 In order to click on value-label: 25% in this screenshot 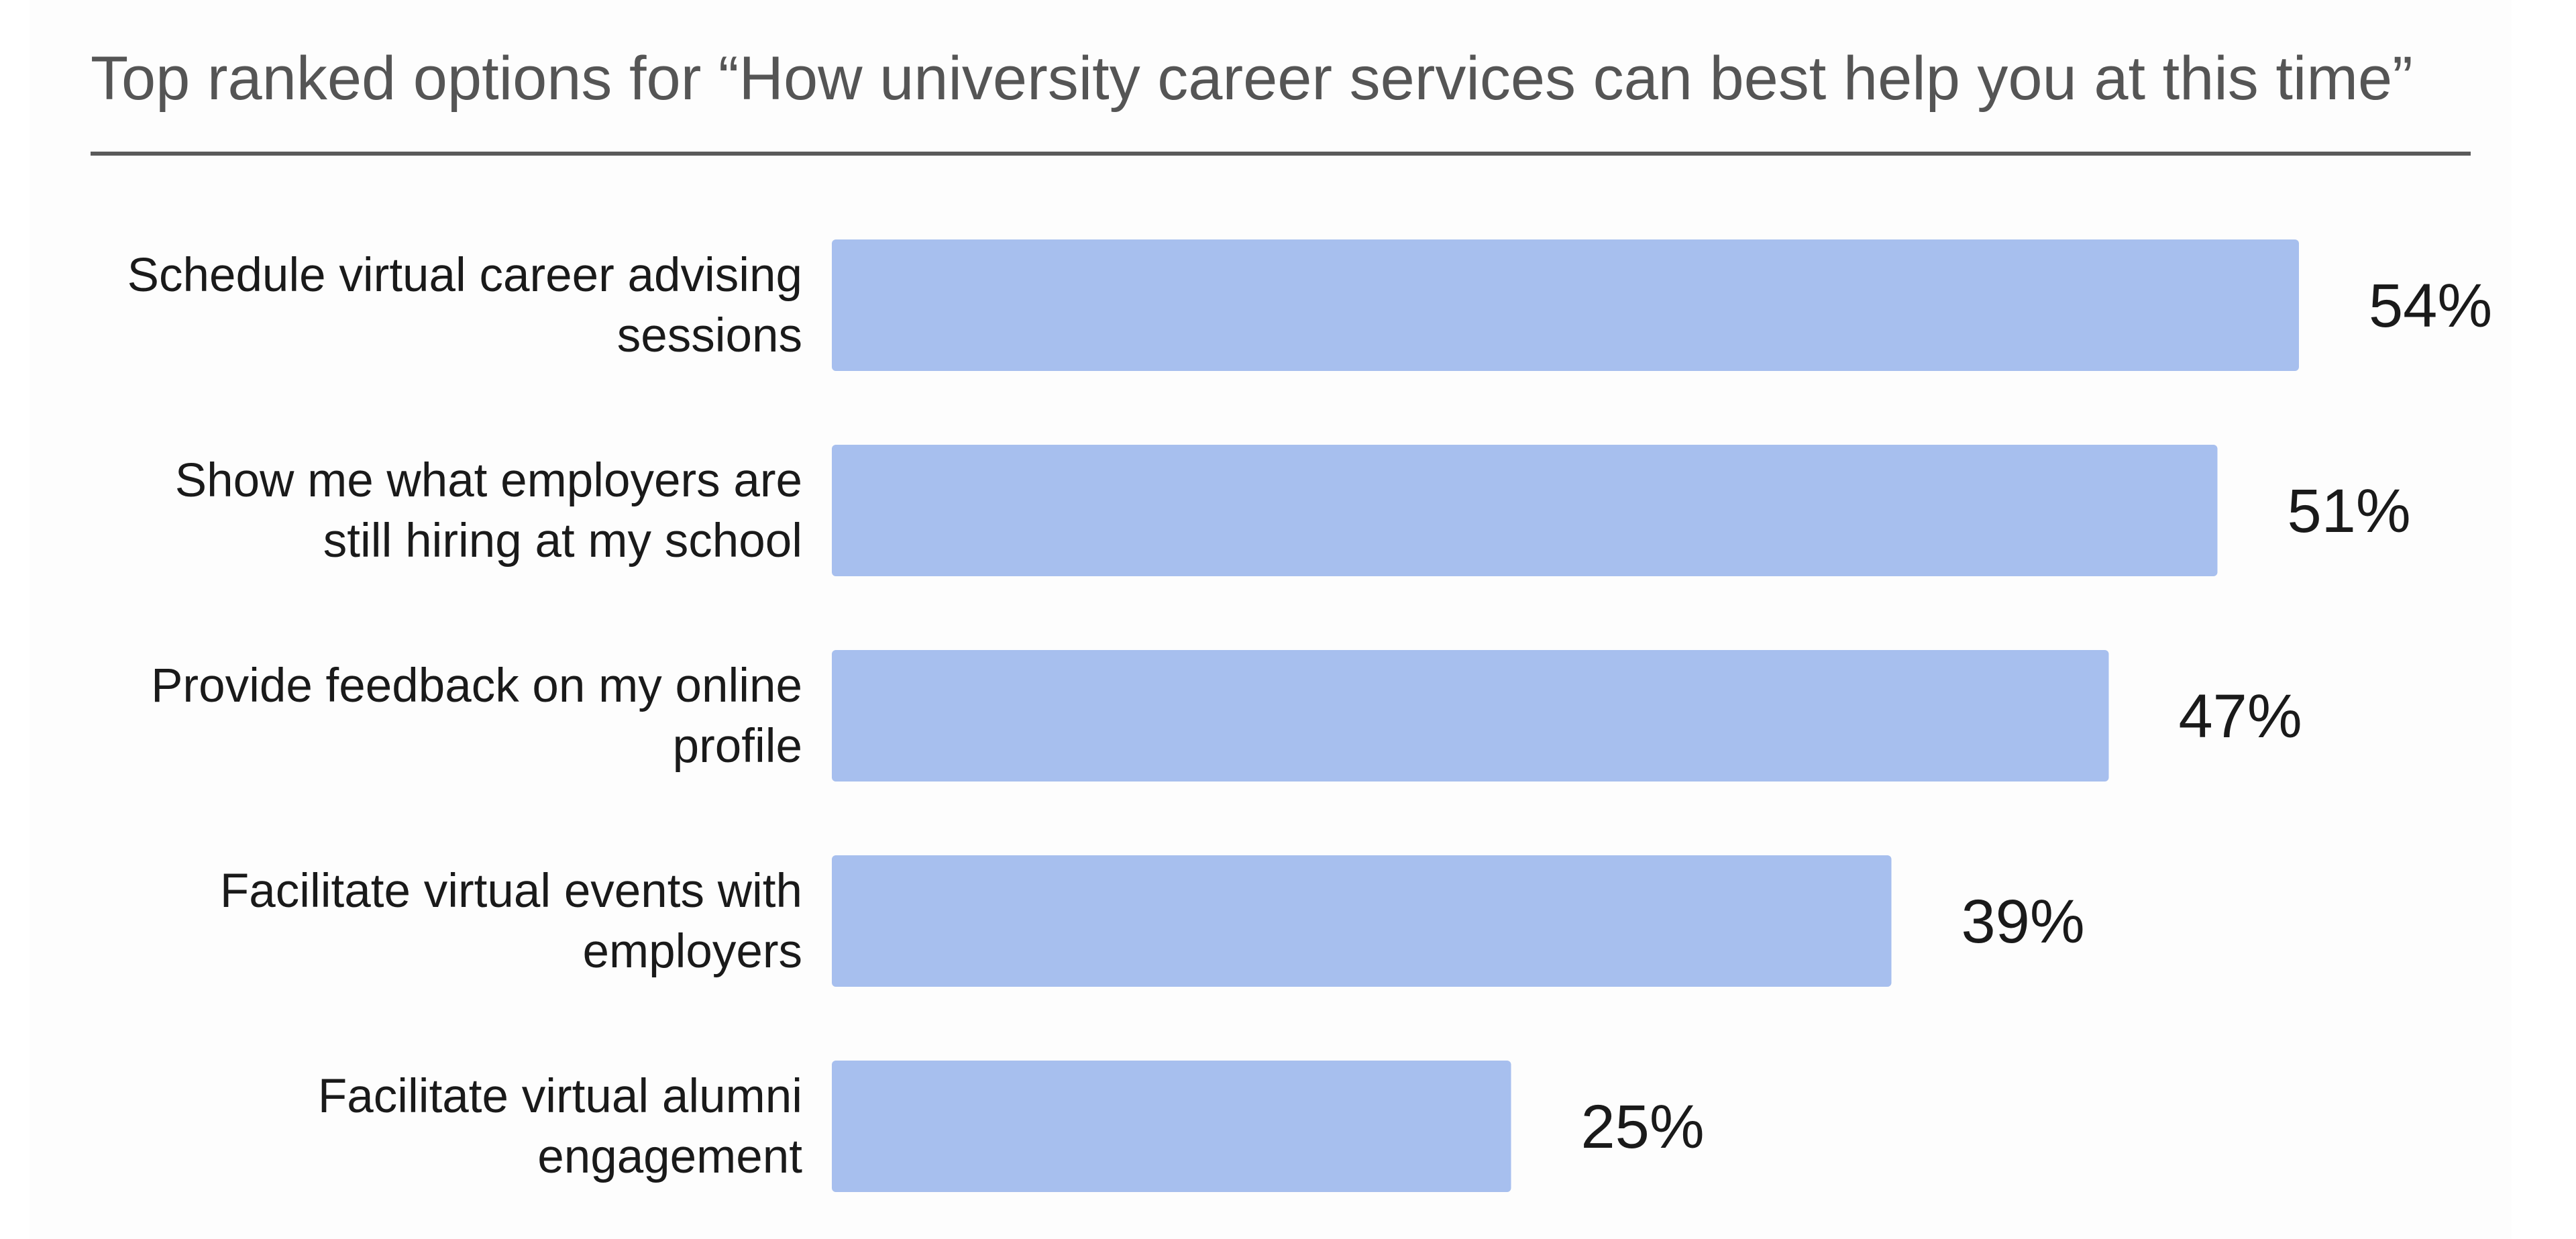, I will do `click(1643, 1127)`.